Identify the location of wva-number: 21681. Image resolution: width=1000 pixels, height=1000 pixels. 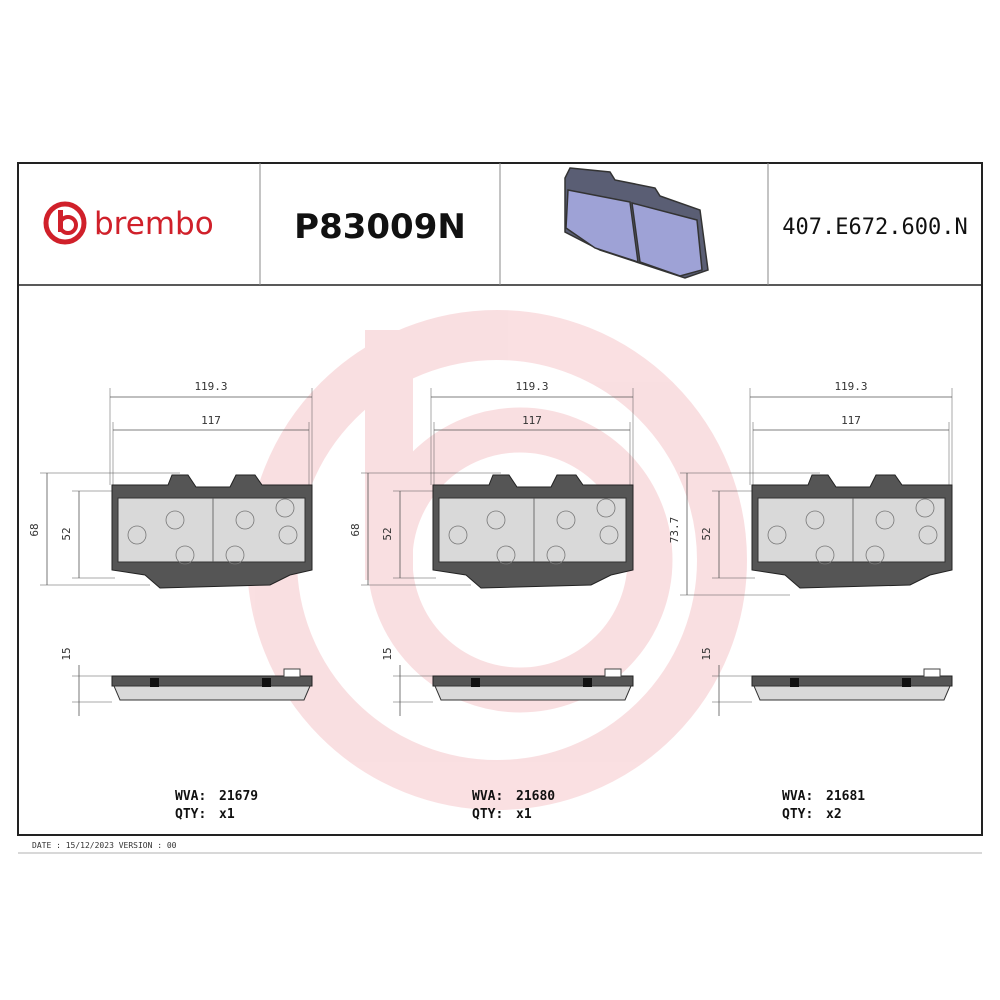
(845, 796).